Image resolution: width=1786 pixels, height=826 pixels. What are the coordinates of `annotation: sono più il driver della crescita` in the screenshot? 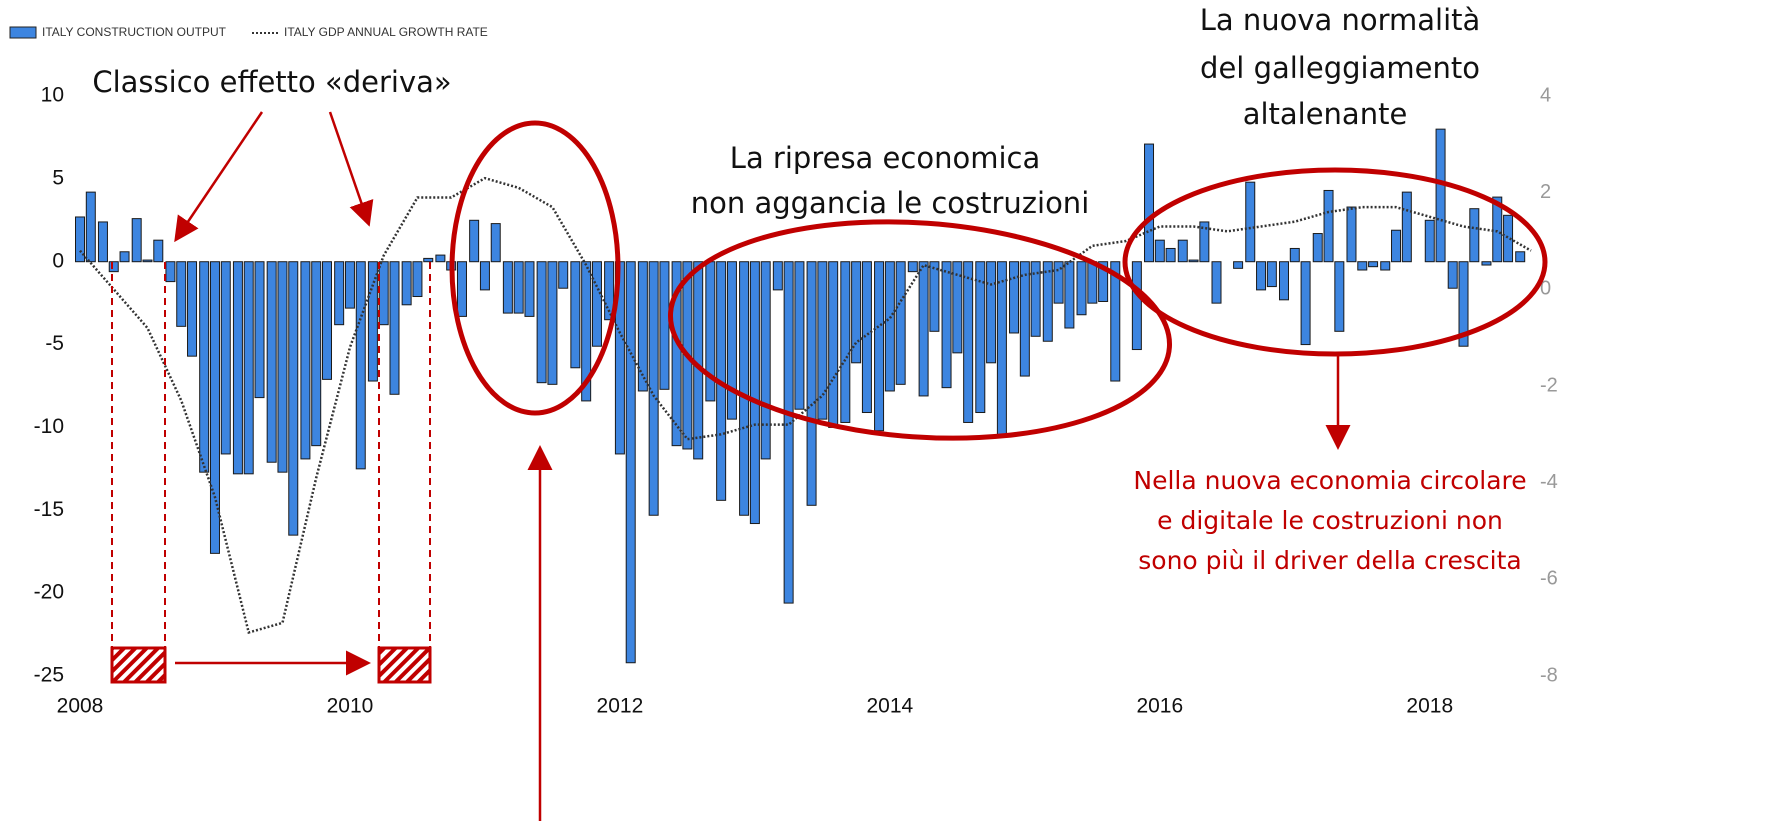 It's located at (1329, 560).